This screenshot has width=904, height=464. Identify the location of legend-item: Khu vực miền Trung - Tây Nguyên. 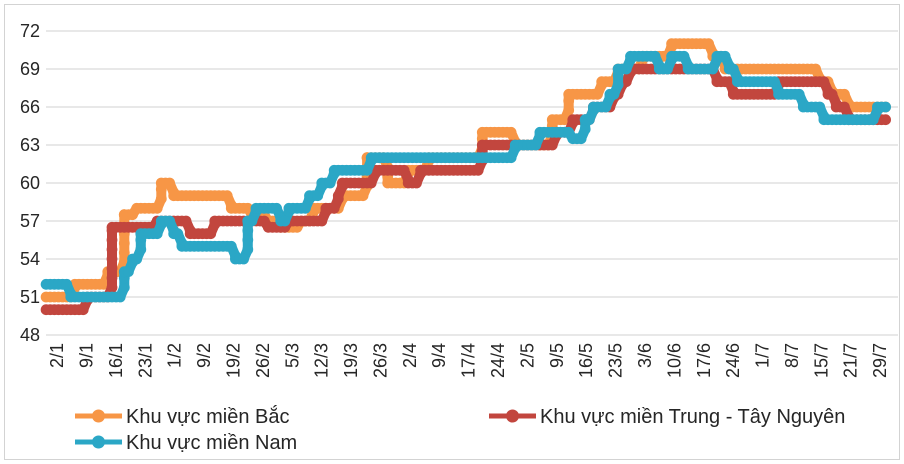
(667, 417).